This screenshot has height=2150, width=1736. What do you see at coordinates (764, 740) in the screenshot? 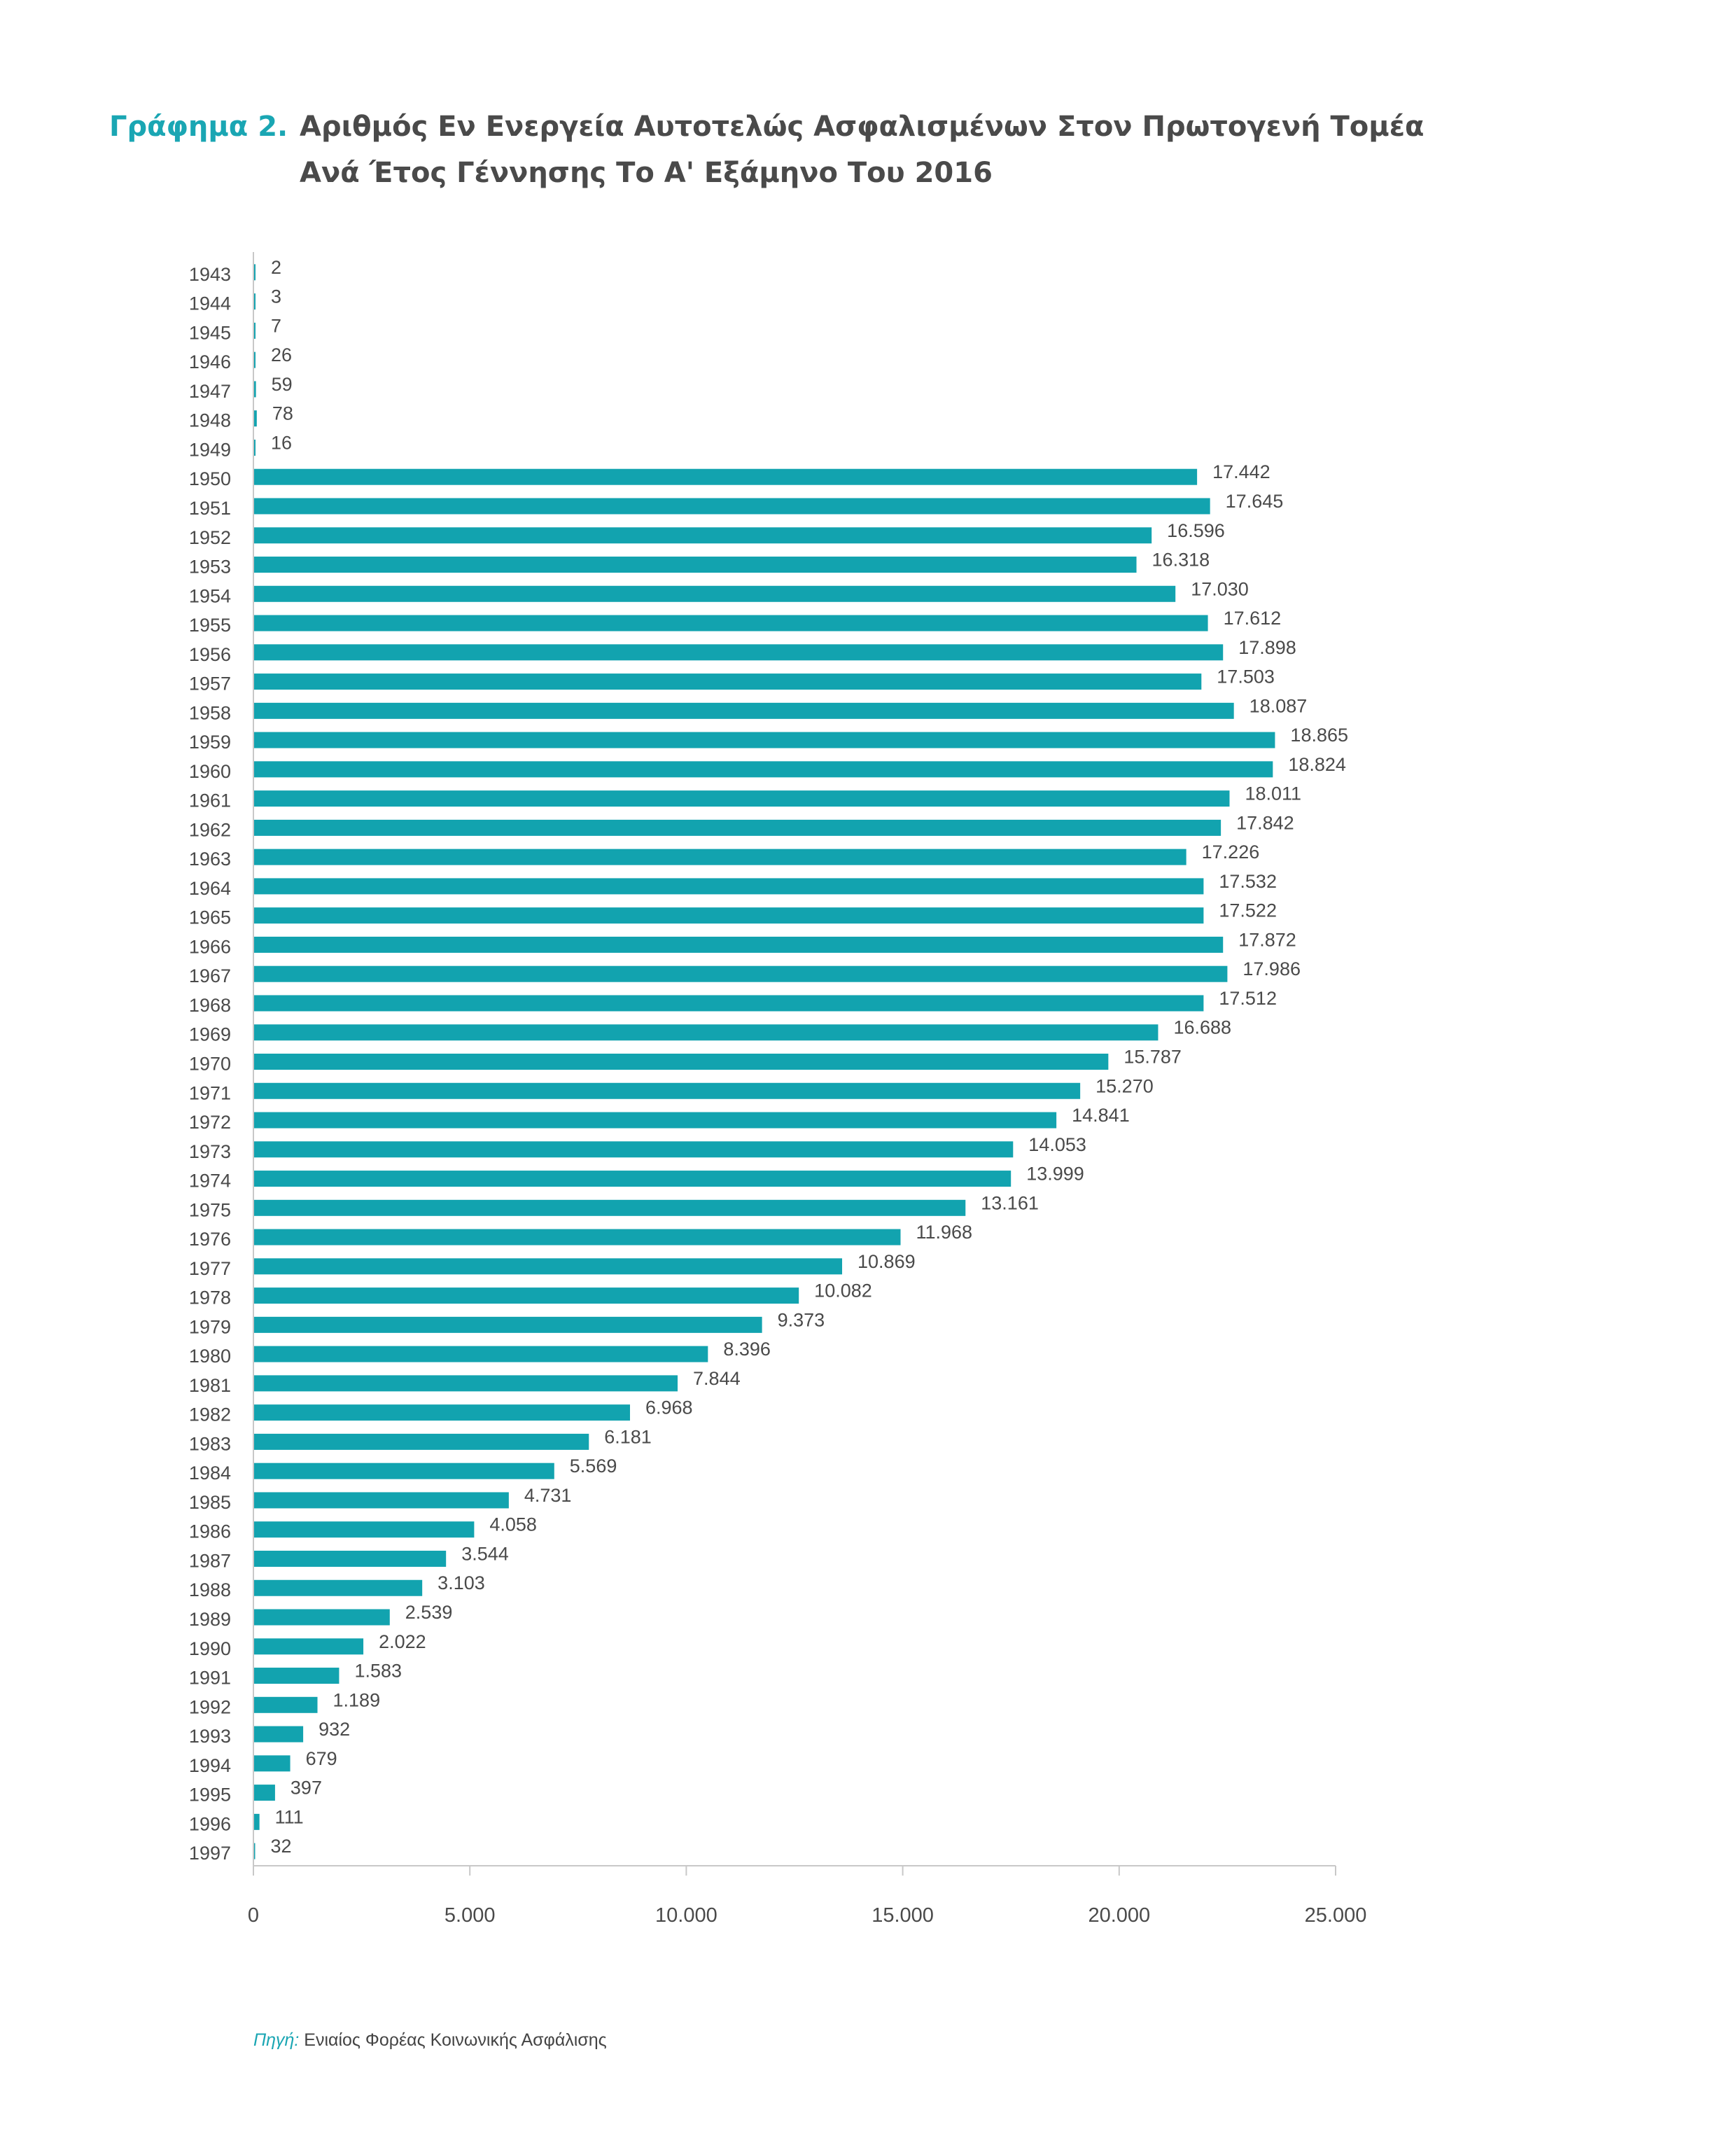
I see `bar-1959` at bounding box center [764, 740].